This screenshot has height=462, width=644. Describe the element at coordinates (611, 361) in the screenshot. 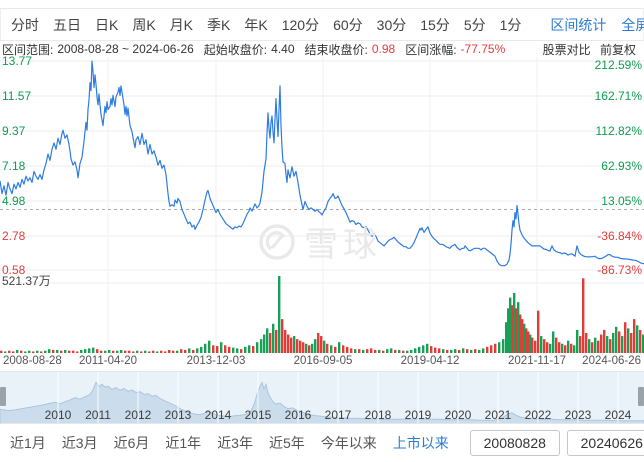

I see `x-axis-date-label: 2024-06-26` at that location.